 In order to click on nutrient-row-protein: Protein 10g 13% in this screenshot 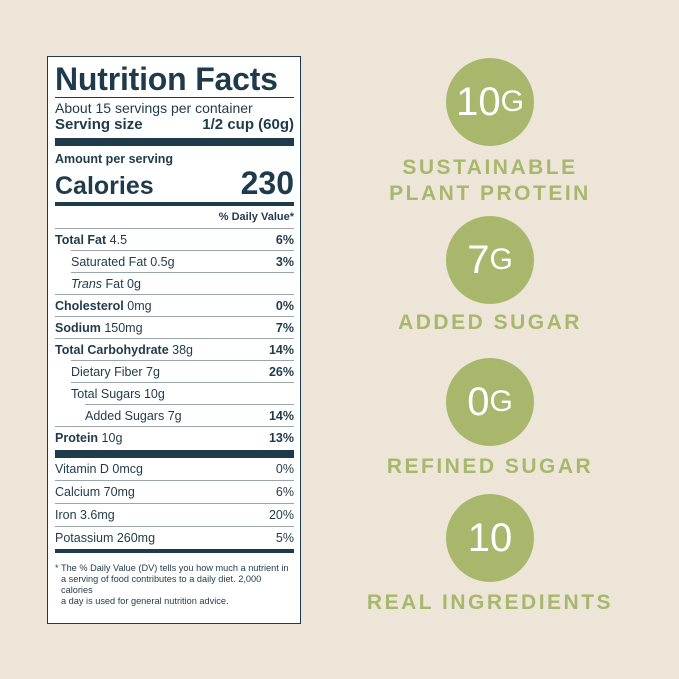, I will do `click(174, 437)`.